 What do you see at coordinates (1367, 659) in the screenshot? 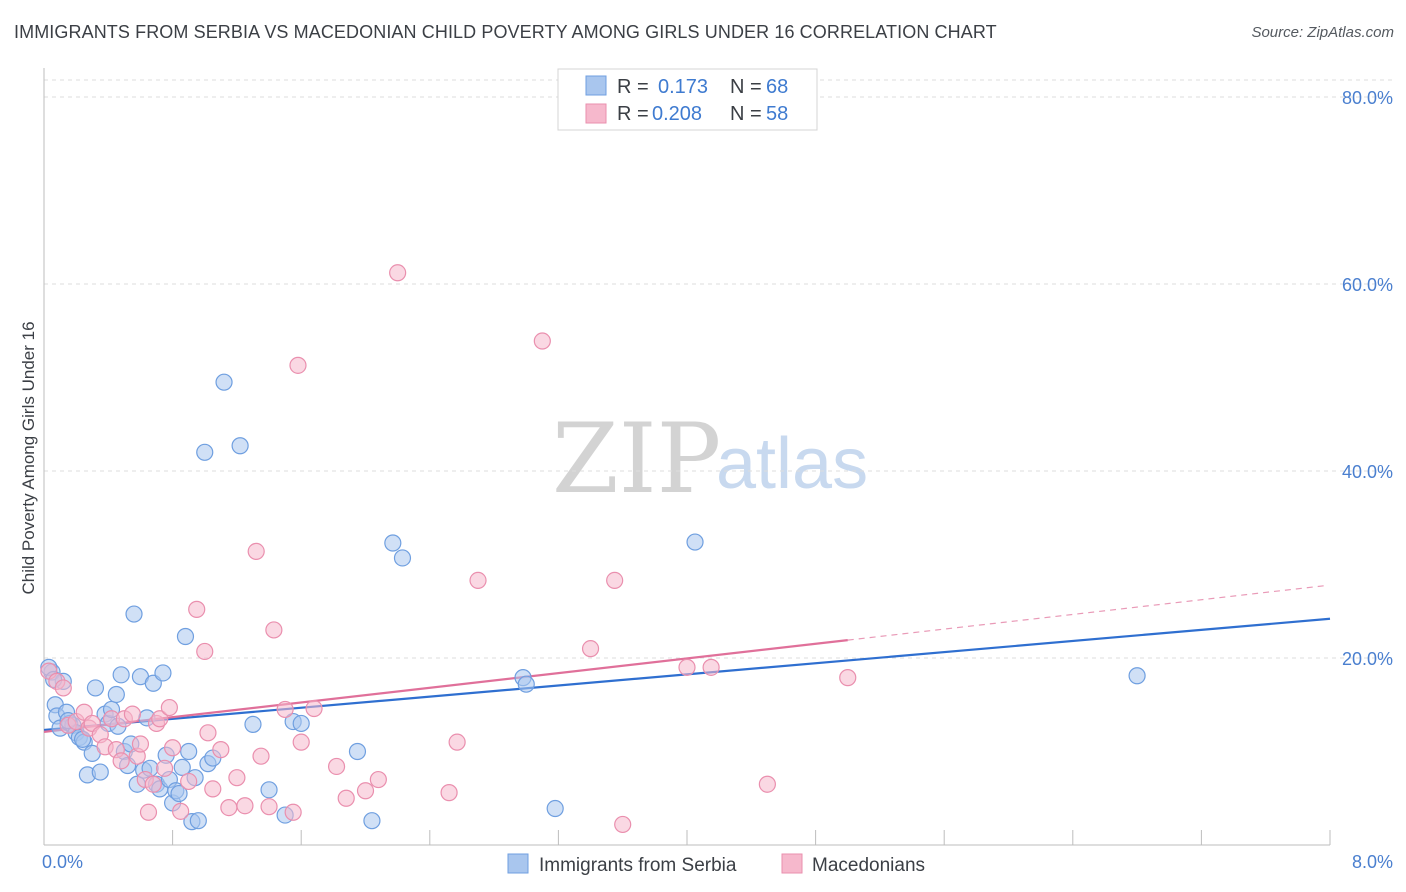
I see `y-tick-label: 20.0%` at bounding box center [1367, 659].